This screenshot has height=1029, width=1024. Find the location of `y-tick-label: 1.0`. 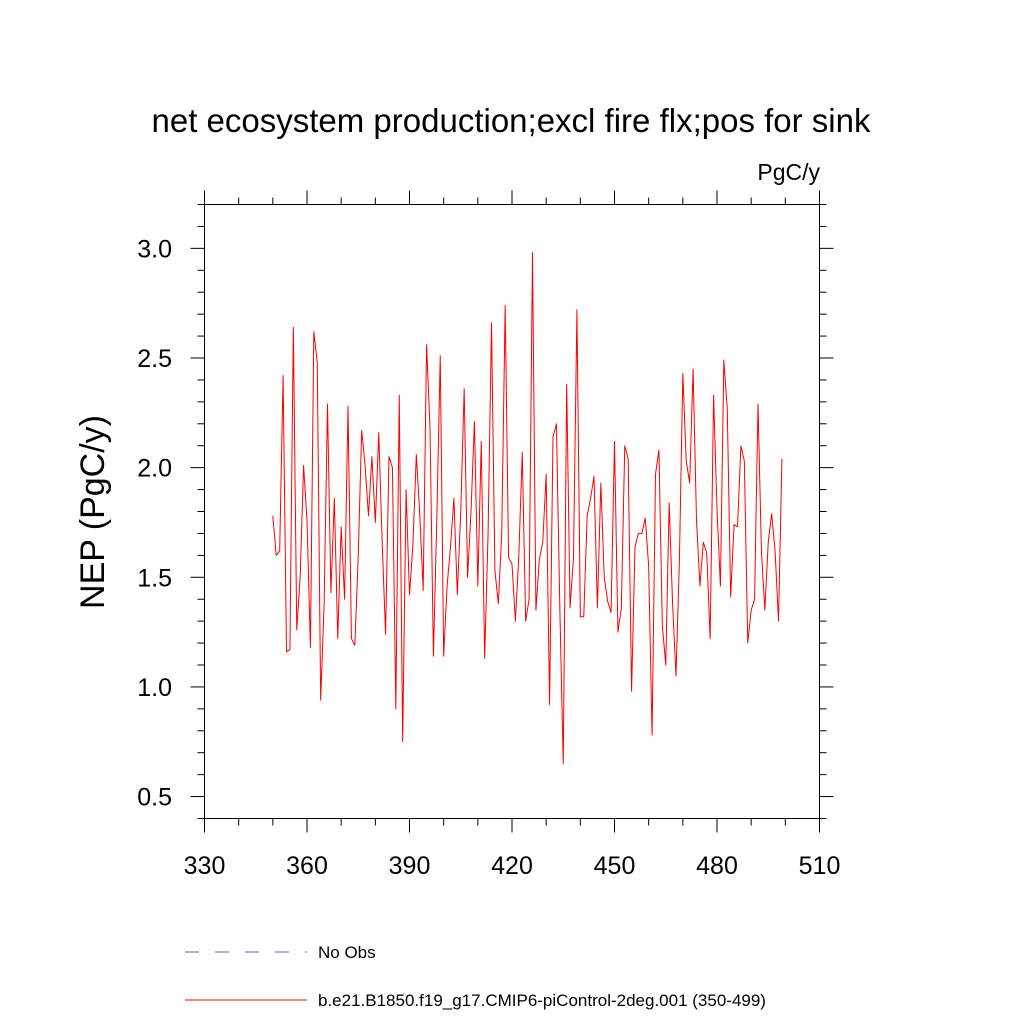

y-tick-label: 1.0 is located at coordinates (154, 688).